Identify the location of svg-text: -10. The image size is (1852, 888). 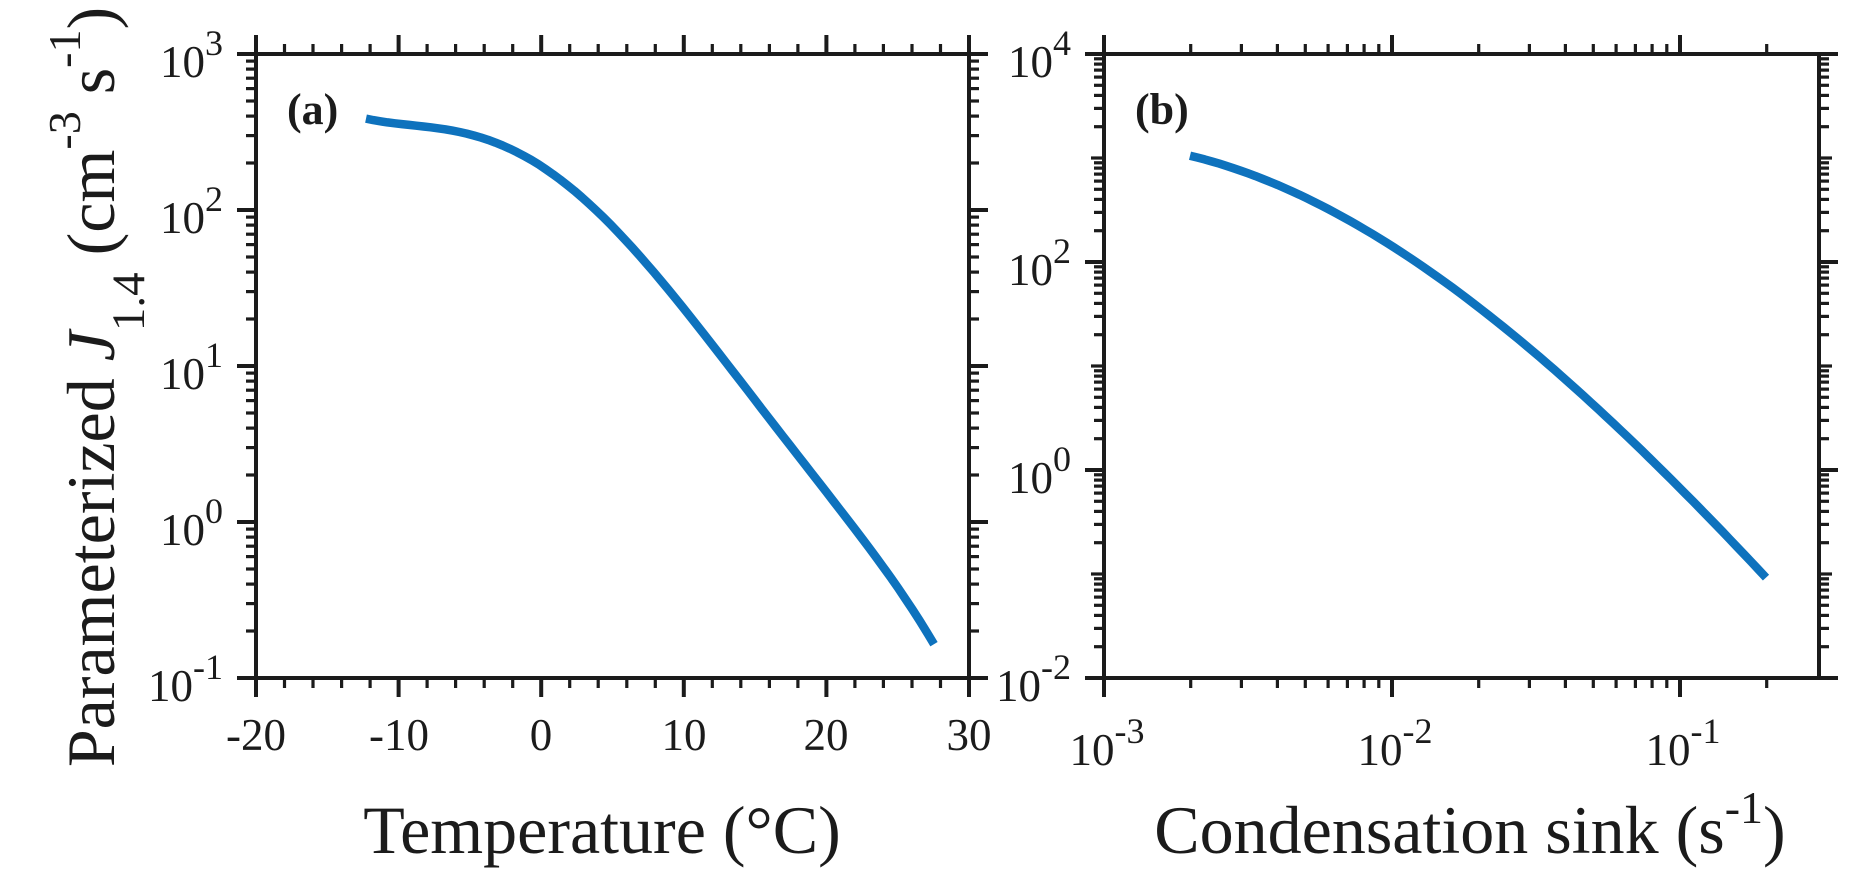
(399, 735).